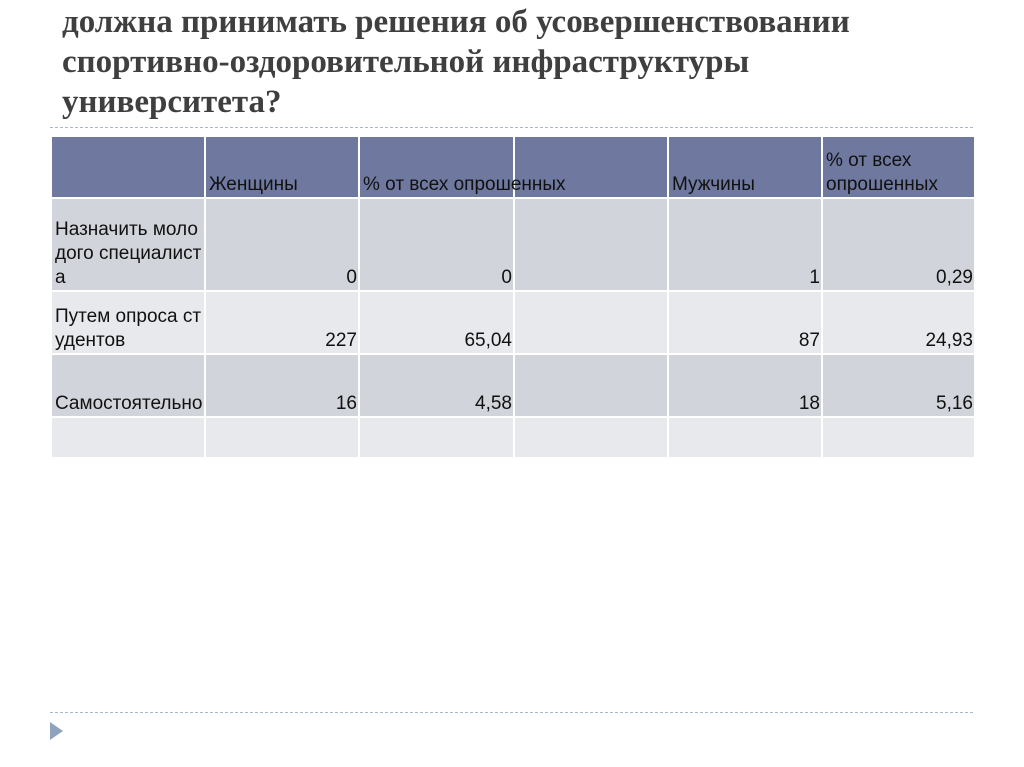  I want to click on table-row: Путем опроса студентов 227 65,04 87 24,93, so click(513, 322).